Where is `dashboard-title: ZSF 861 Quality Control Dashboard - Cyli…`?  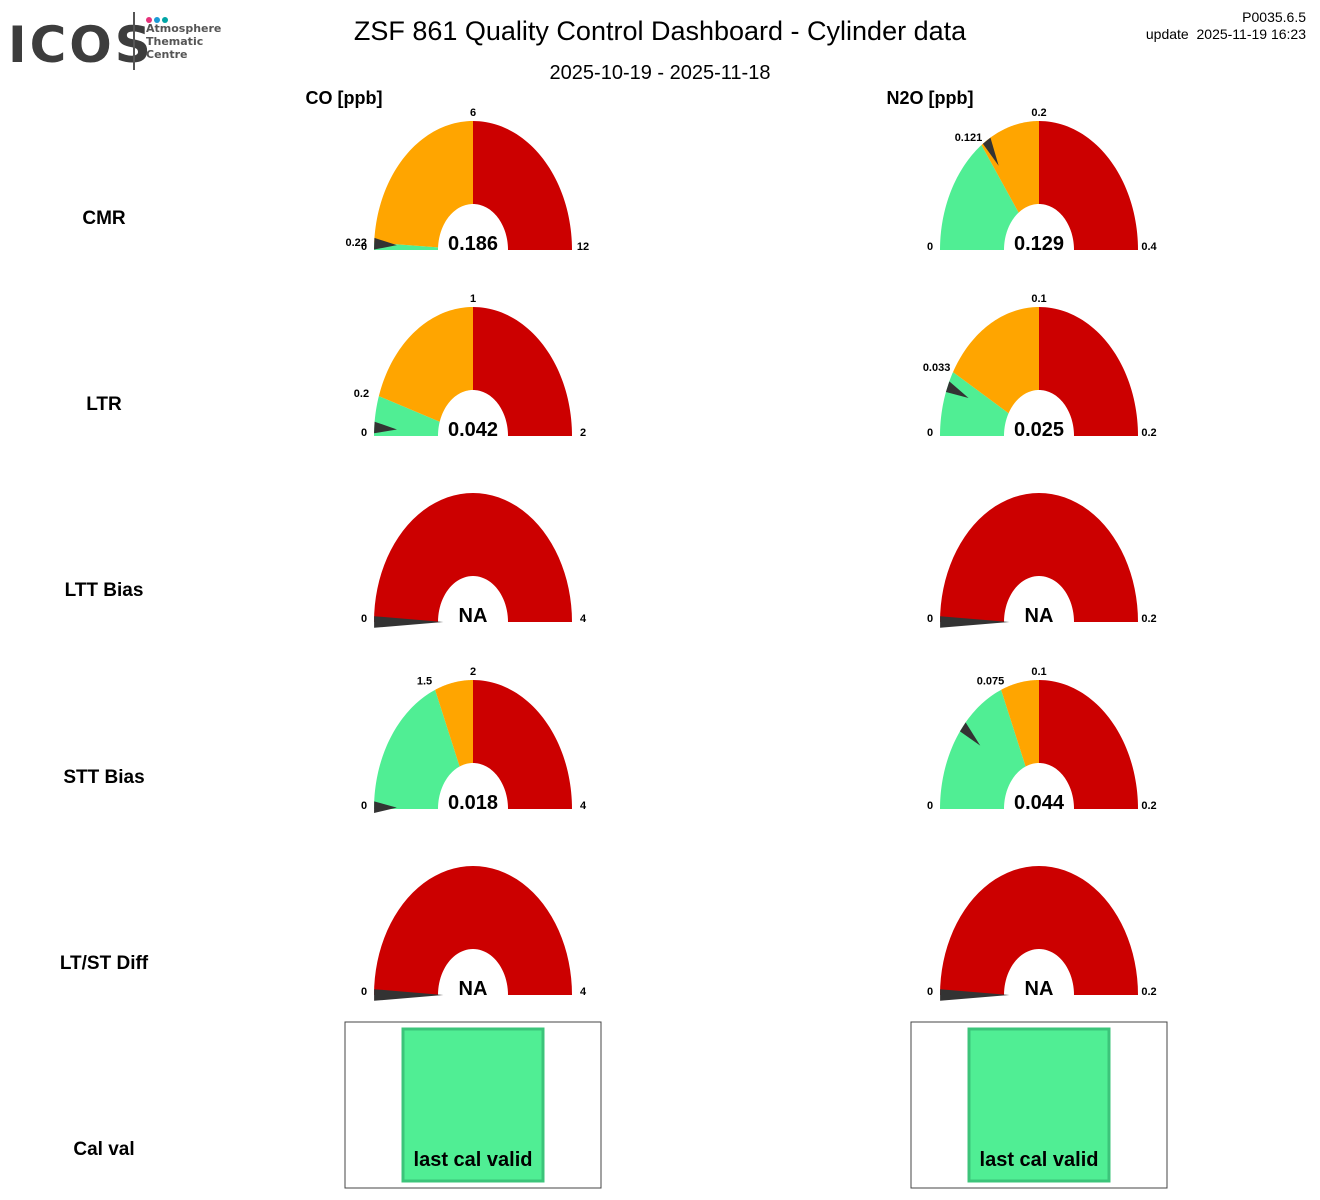 dashboard-title: ZSF 861 Quality Control Dashboard - Cyli… is located at coordinates (660, 31).